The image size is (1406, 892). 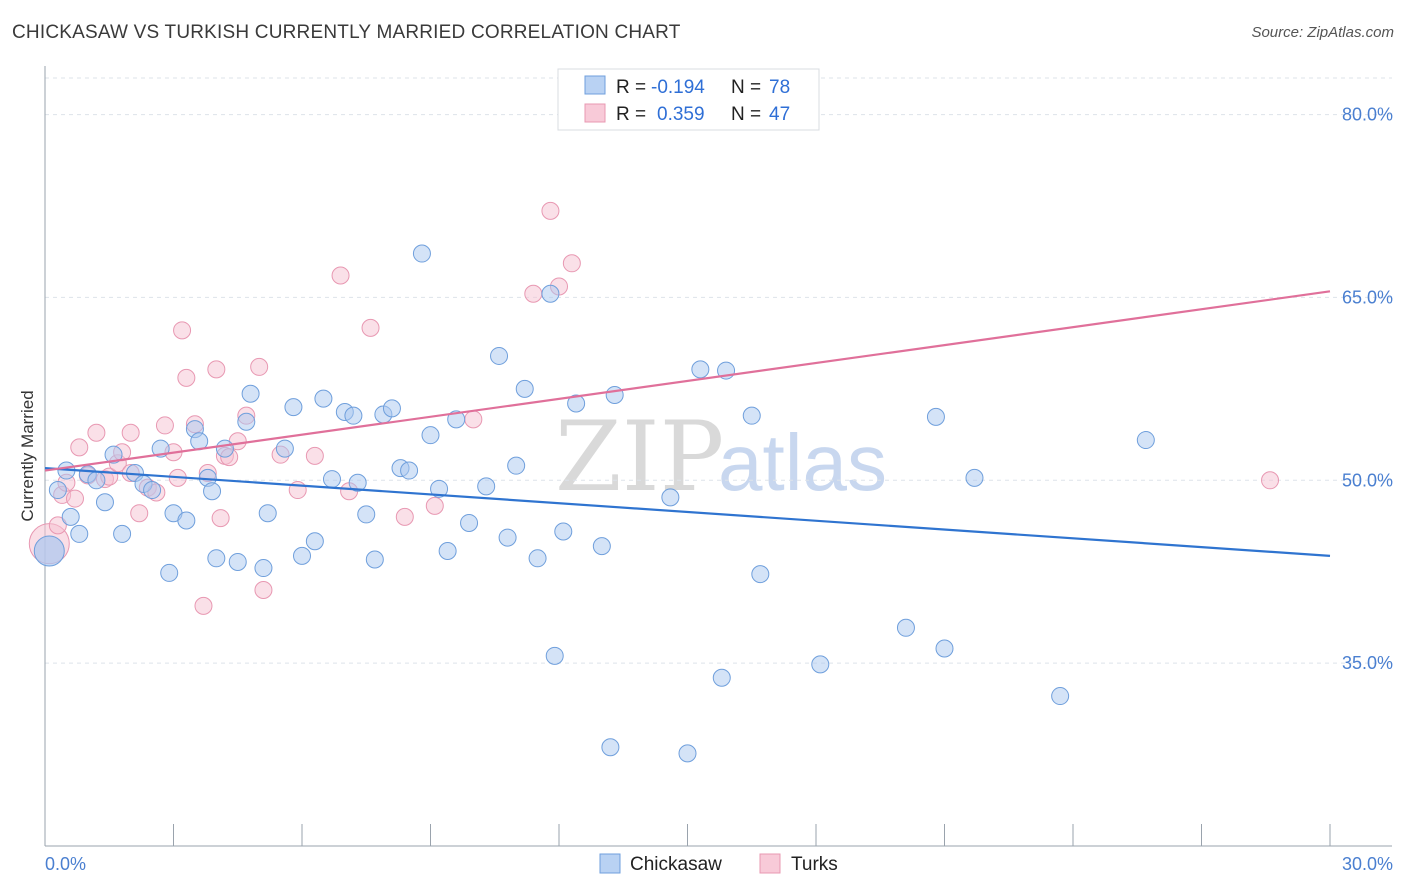 I want to click on watermark-zip: ZIP, so click(x=639, y=457).